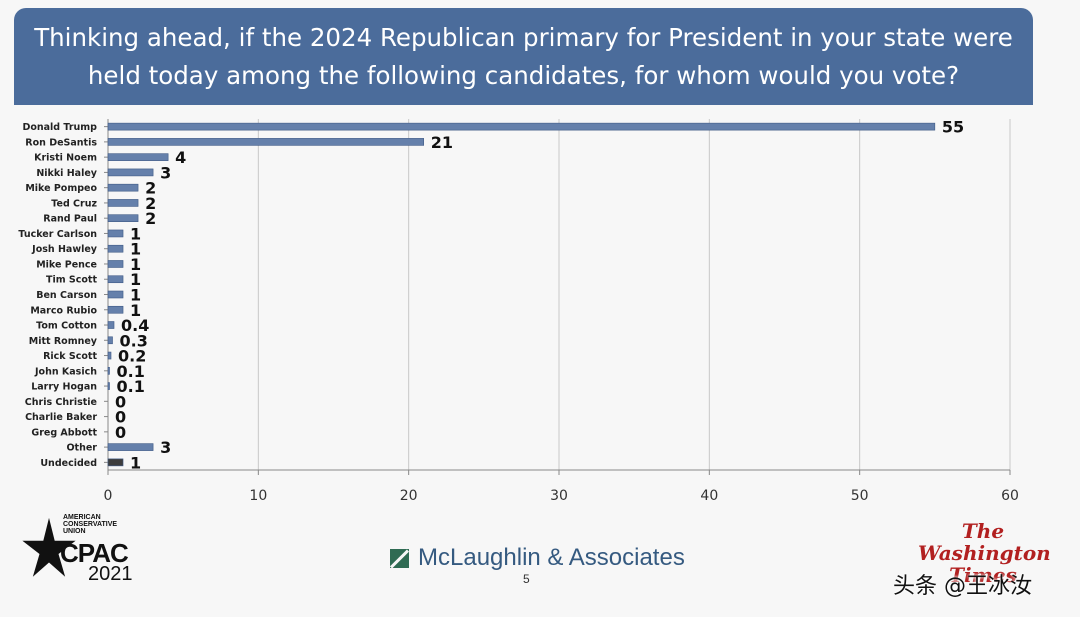 This screenshot has width=1080, height=617. What do you see at coordinates (90, 524) in the screenshot?
I see `cpac-org-name: AMERICAN CONSERVATIVE UNION` at bounding box center [90, 524].